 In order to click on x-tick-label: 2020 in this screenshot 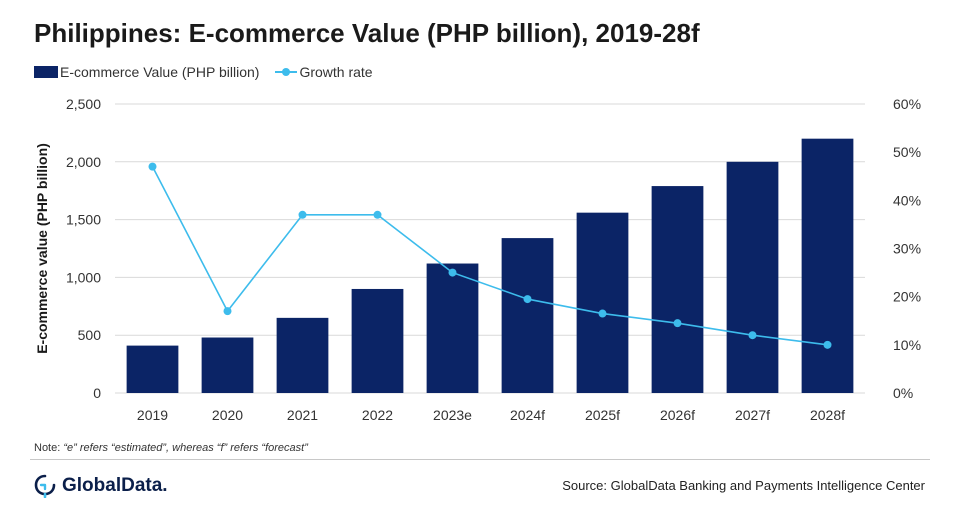, I will do `click(227, 415)`.